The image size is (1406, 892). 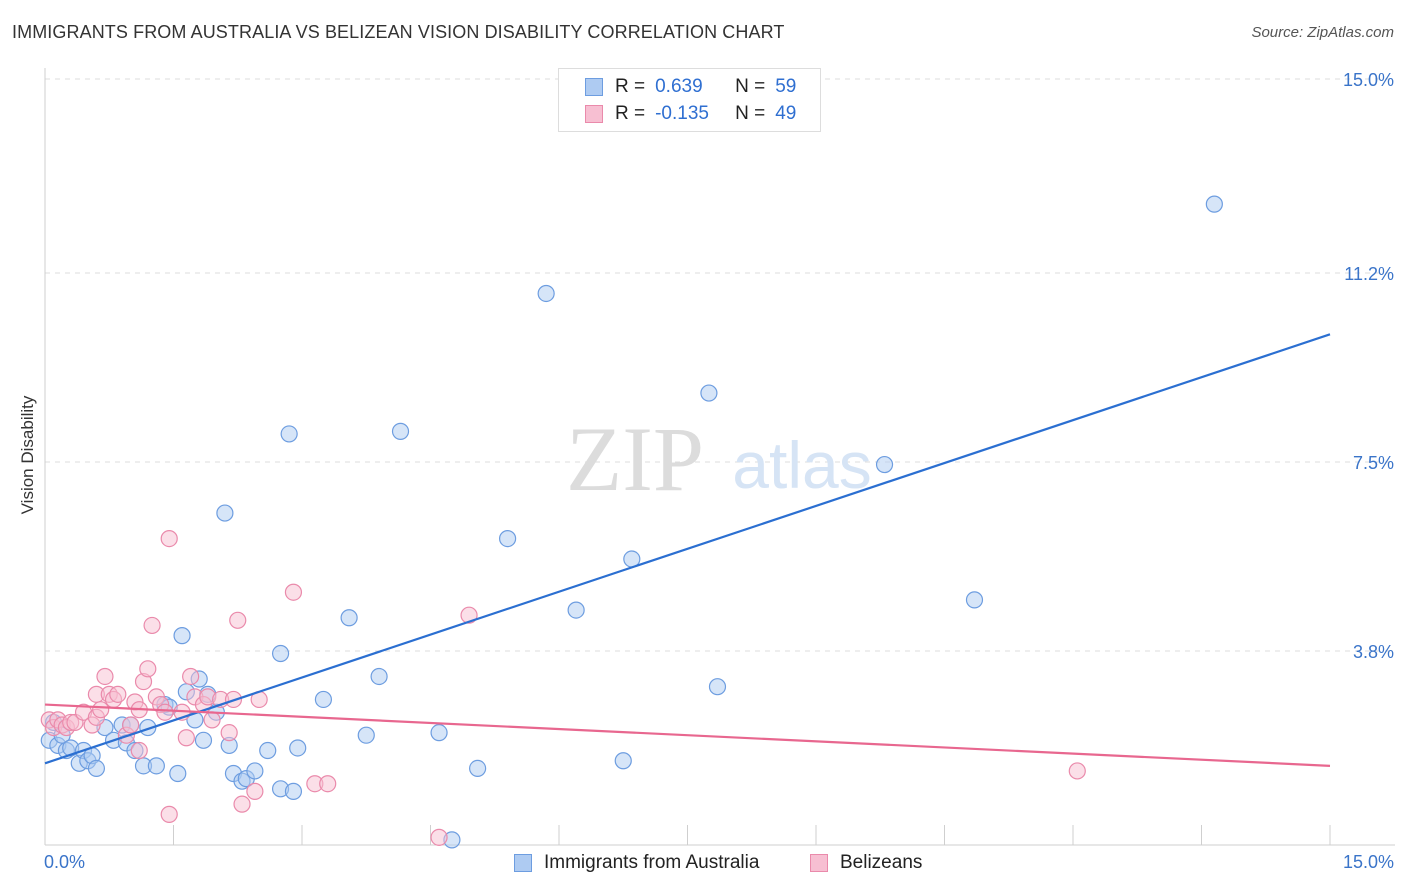 What do you see at coordinates (1322, 32) in the screenshot?
I see `source-label: Source: ZipAtlas.com` at bounding box center [1322, 32].